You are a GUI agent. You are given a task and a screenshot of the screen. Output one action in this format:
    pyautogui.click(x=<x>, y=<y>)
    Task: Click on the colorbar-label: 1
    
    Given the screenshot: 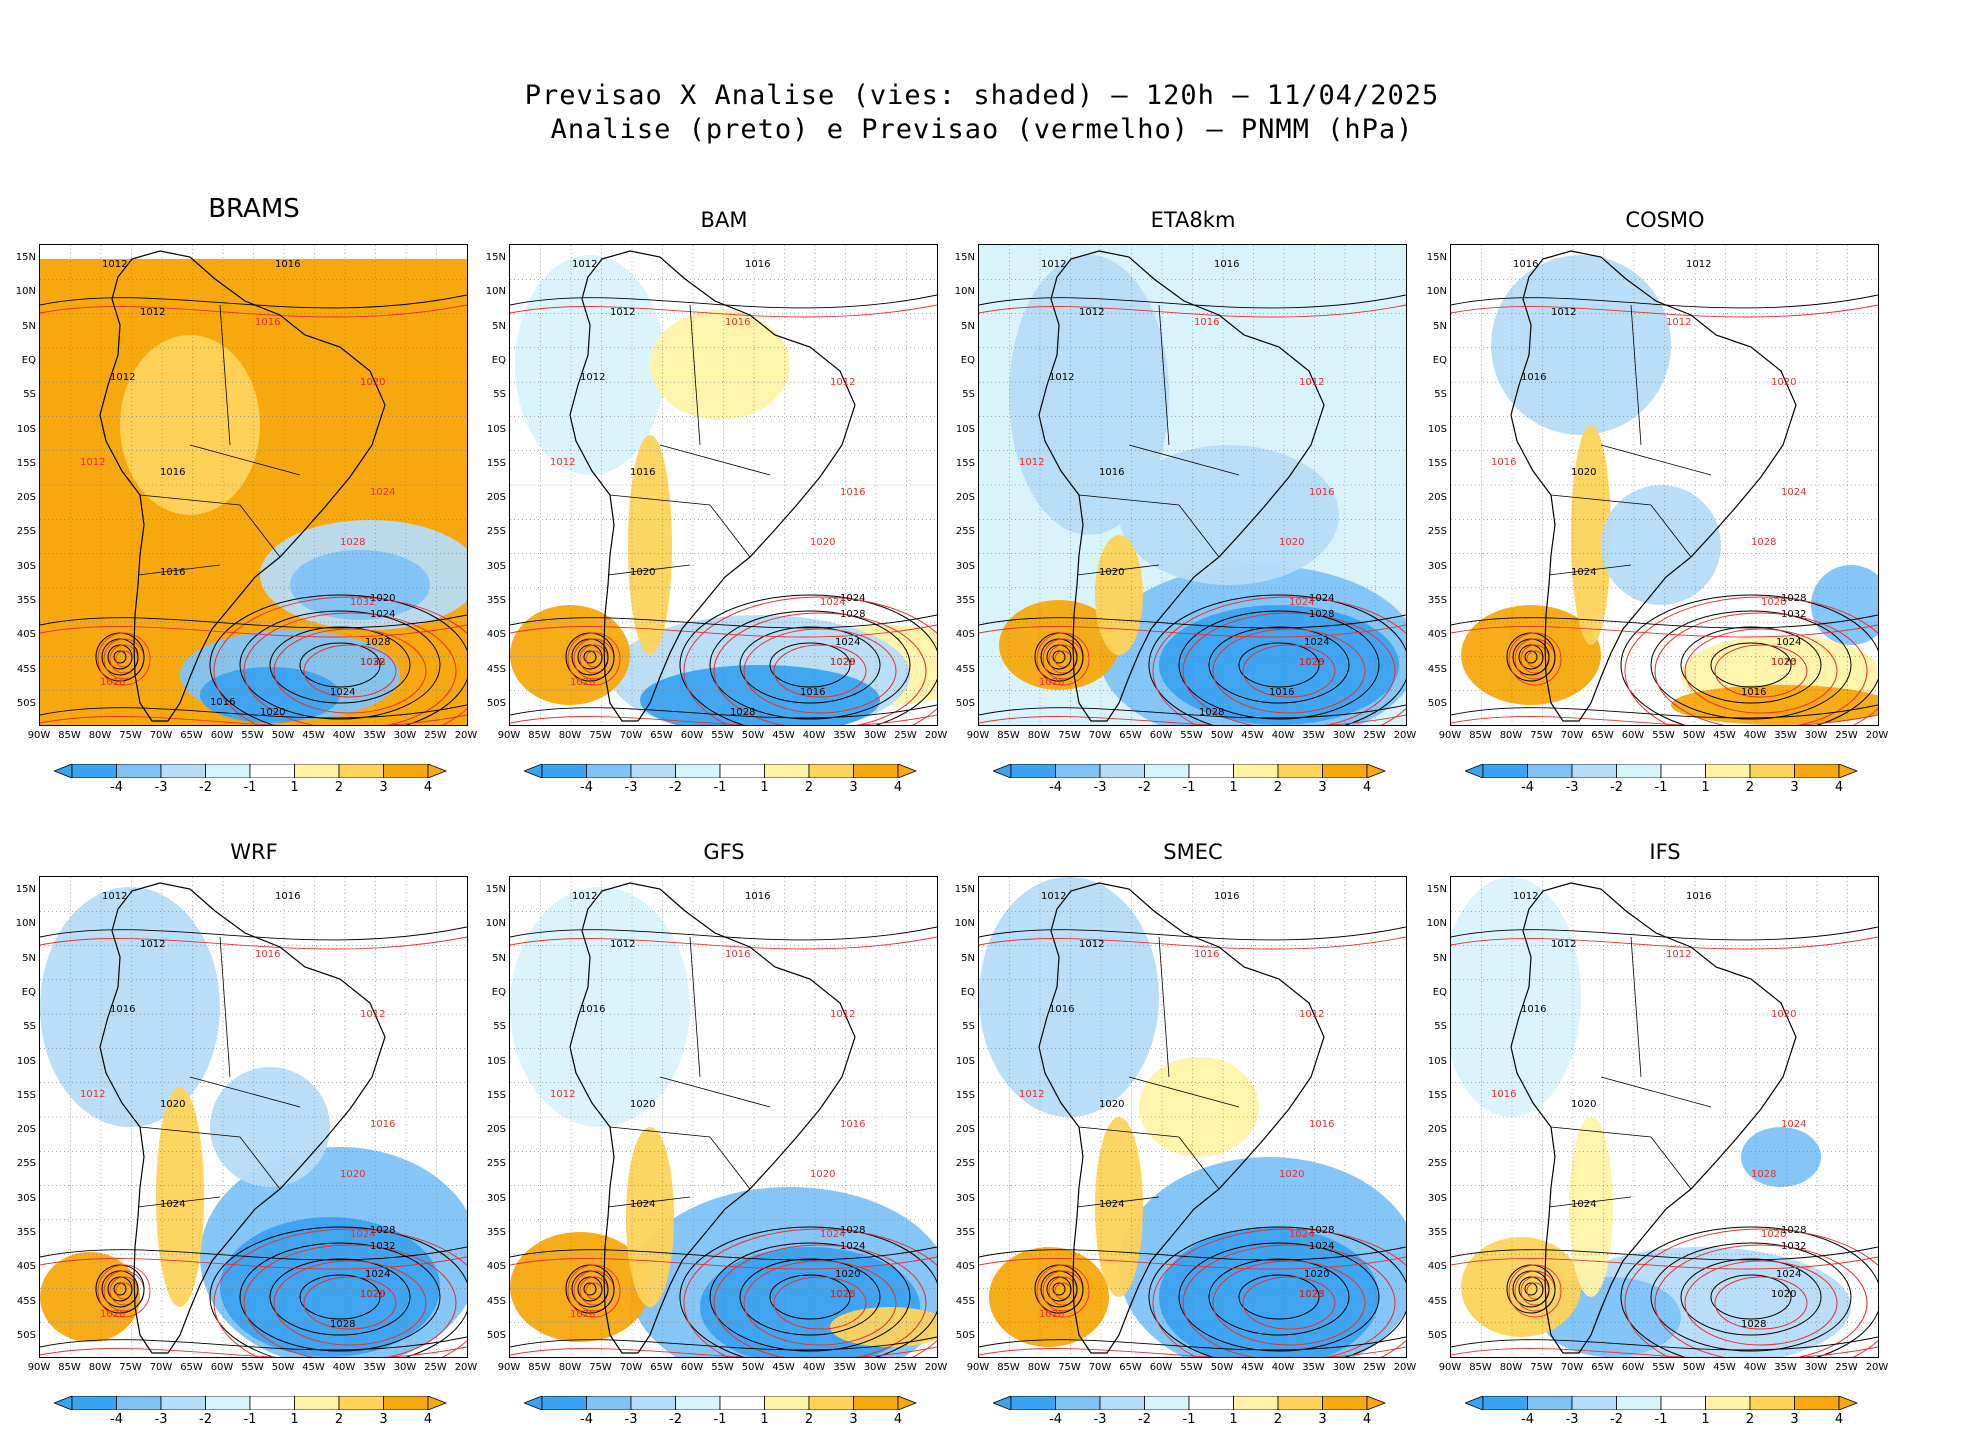 What is the action you would take?
    pyautogui.click(x=1233, y=787)
    